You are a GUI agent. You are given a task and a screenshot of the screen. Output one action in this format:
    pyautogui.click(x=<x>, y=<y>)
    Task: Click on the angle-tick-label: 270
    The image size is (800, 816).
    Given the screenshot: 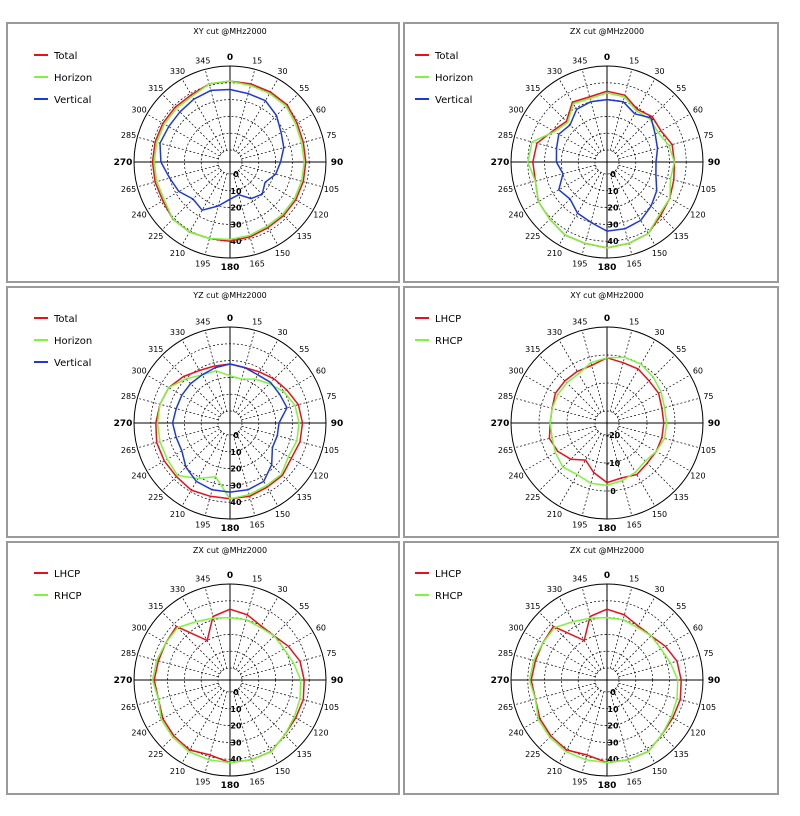 What is the action you would take?
    pyautogui.click(x=123, y=424)
    